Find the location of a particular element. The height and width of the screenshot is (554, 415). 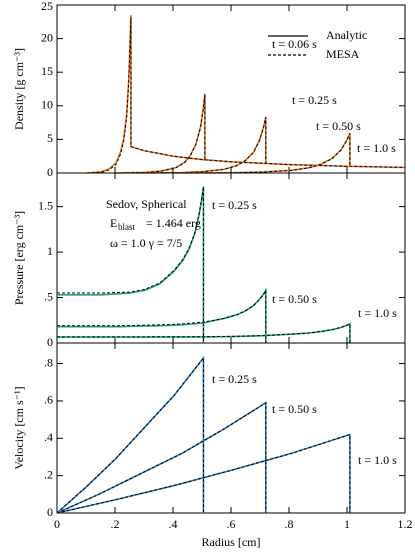

y-tick-label: 20 is located at coordinates (47, 37).